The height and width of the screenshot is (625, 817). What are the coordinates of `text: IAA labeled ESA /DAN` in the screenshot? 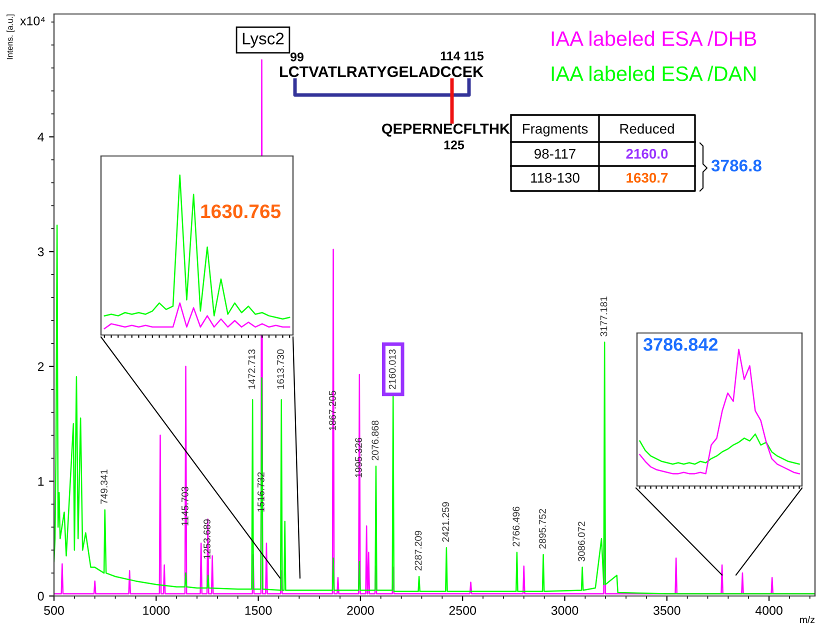 It's located at (654, 74).